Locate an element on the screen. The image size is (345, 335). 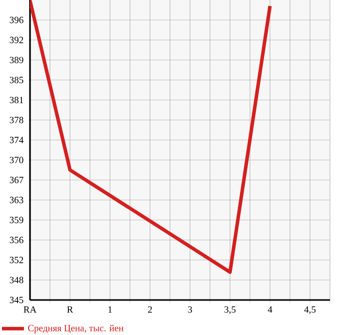
legend-label: Средняя Цена, тыс. йен is located at coordinates (76, 329).